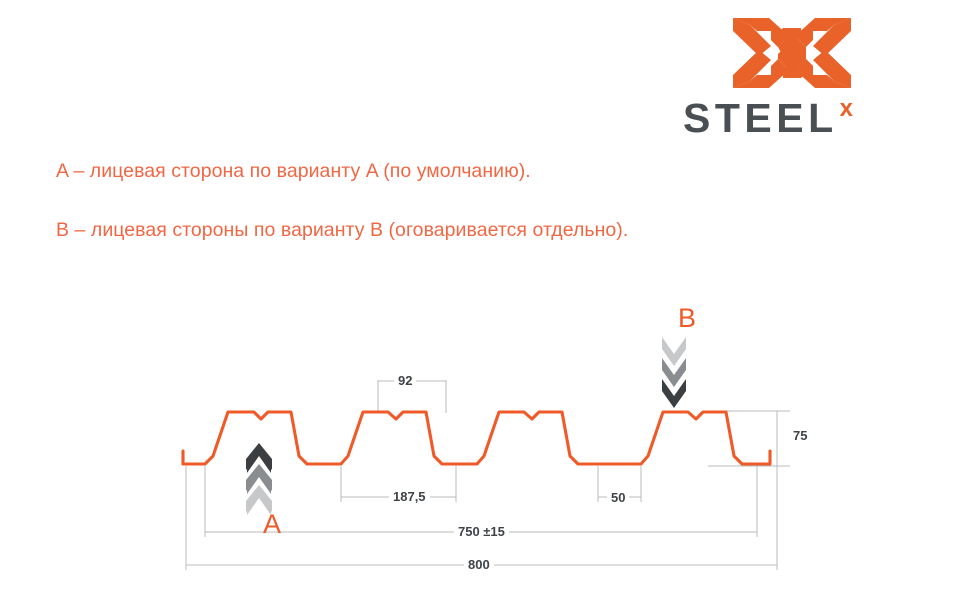 This screenshot has width=970, height=597. What do you see at coordinates (686, 318) in the screenshot?
I see `marker-letter-b: B` at bounding box center [686, 318].